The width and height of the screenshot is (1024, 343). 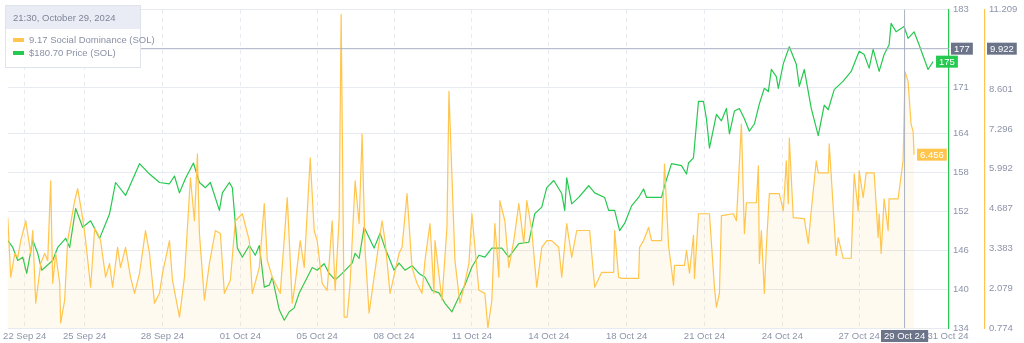 I want to click on y-tick-label: 3.383, so click(x=1001, y=248).